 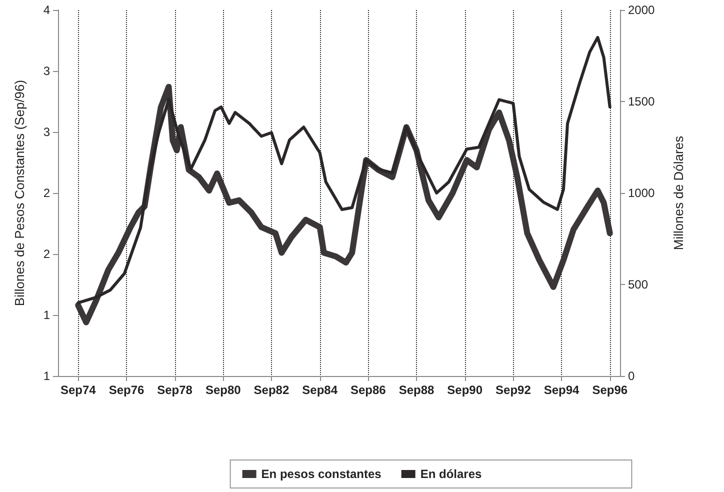 I want to click on legend-label: En pesos constantes, so click(x=321, y=474).